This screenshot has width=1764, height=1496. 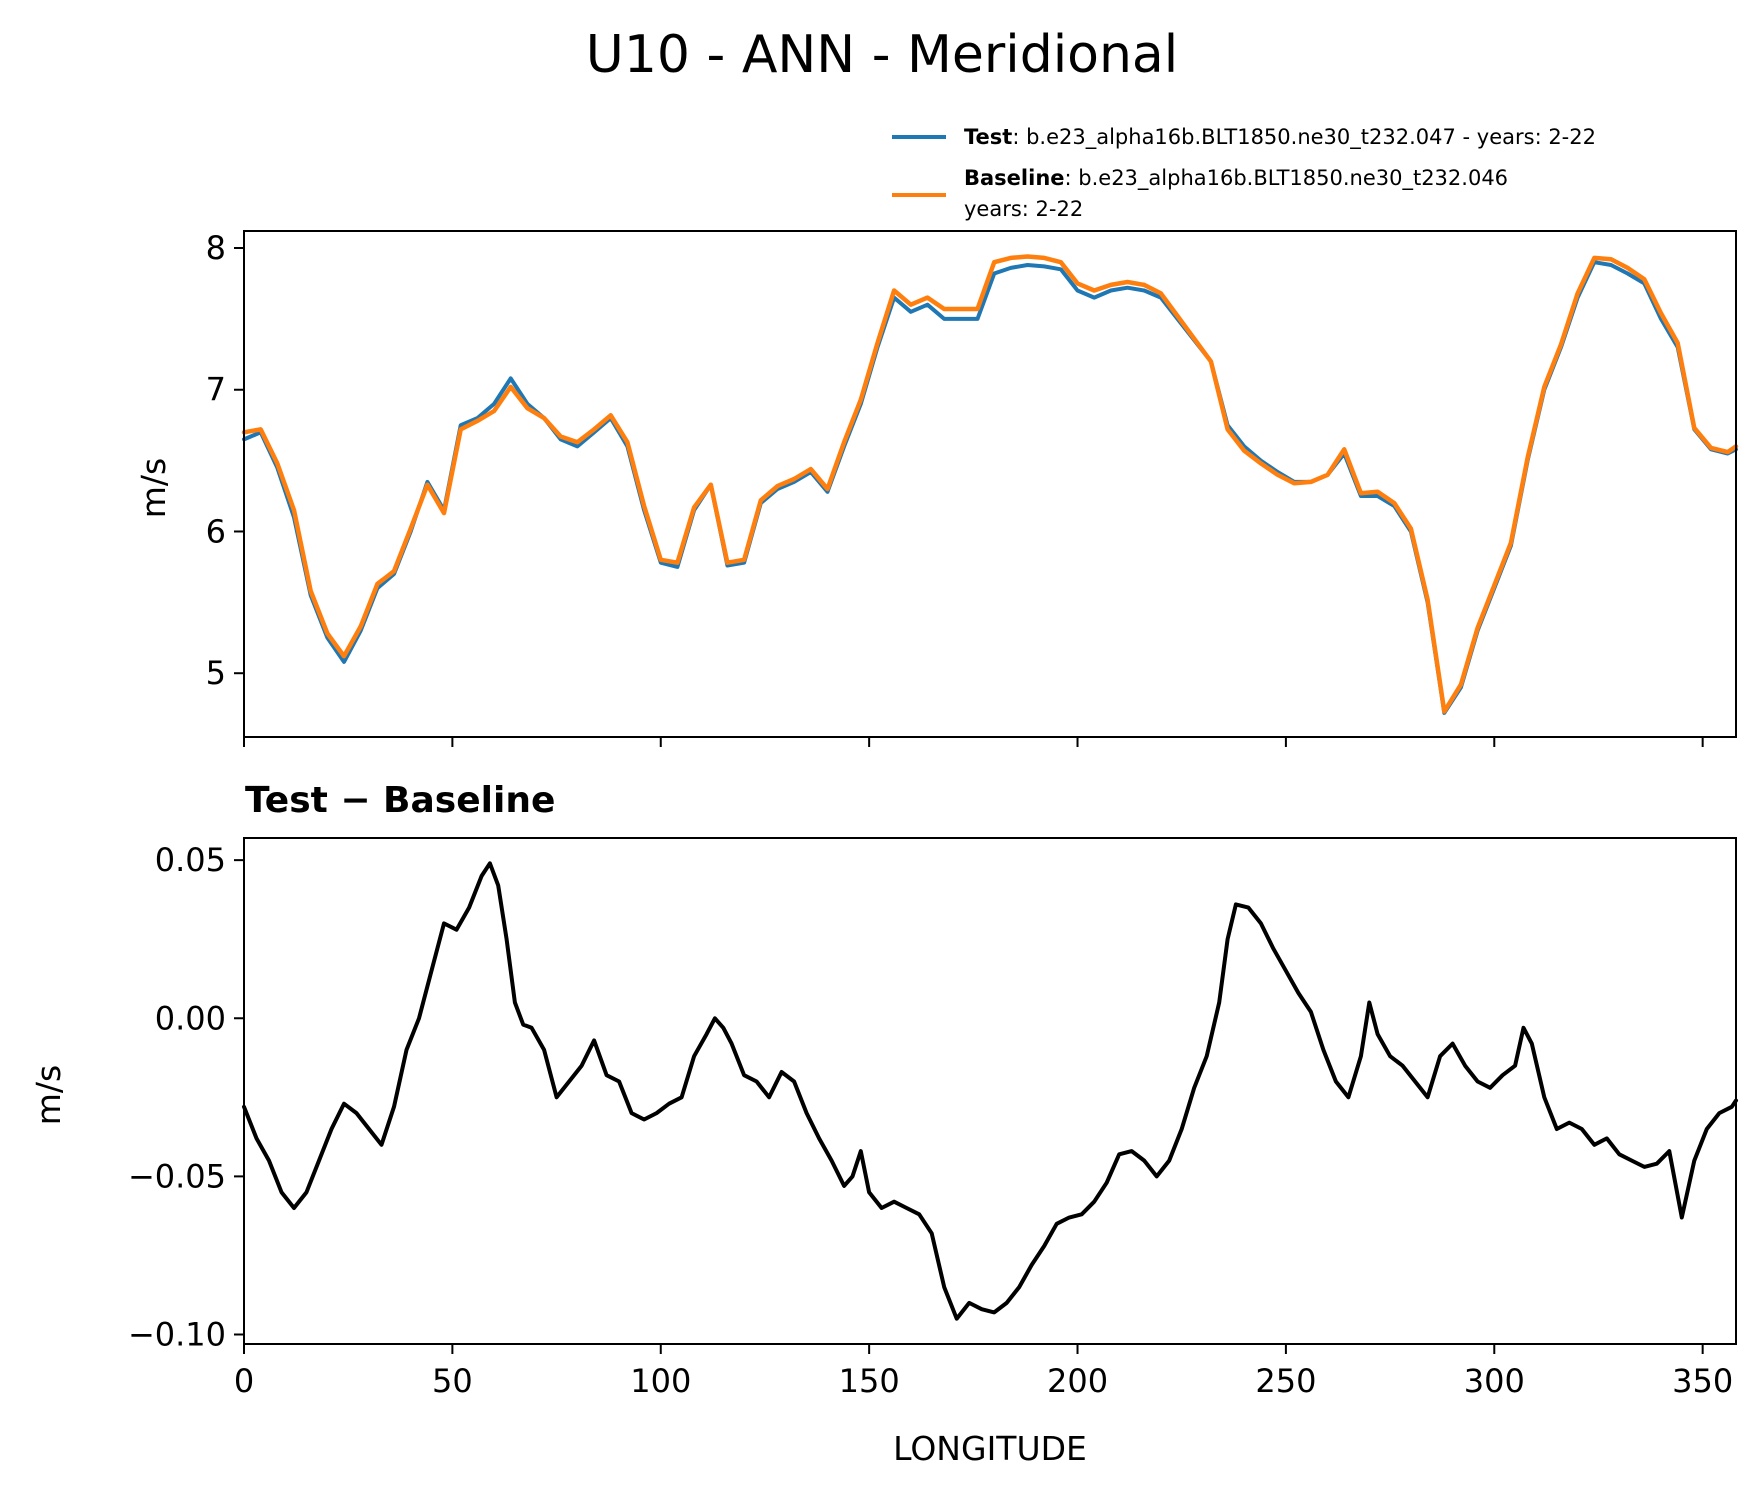 What do you see at coordinates (216, 248) in the screenshot?
I see `top-ytick-label: 8` at bounding box center [216, 248].